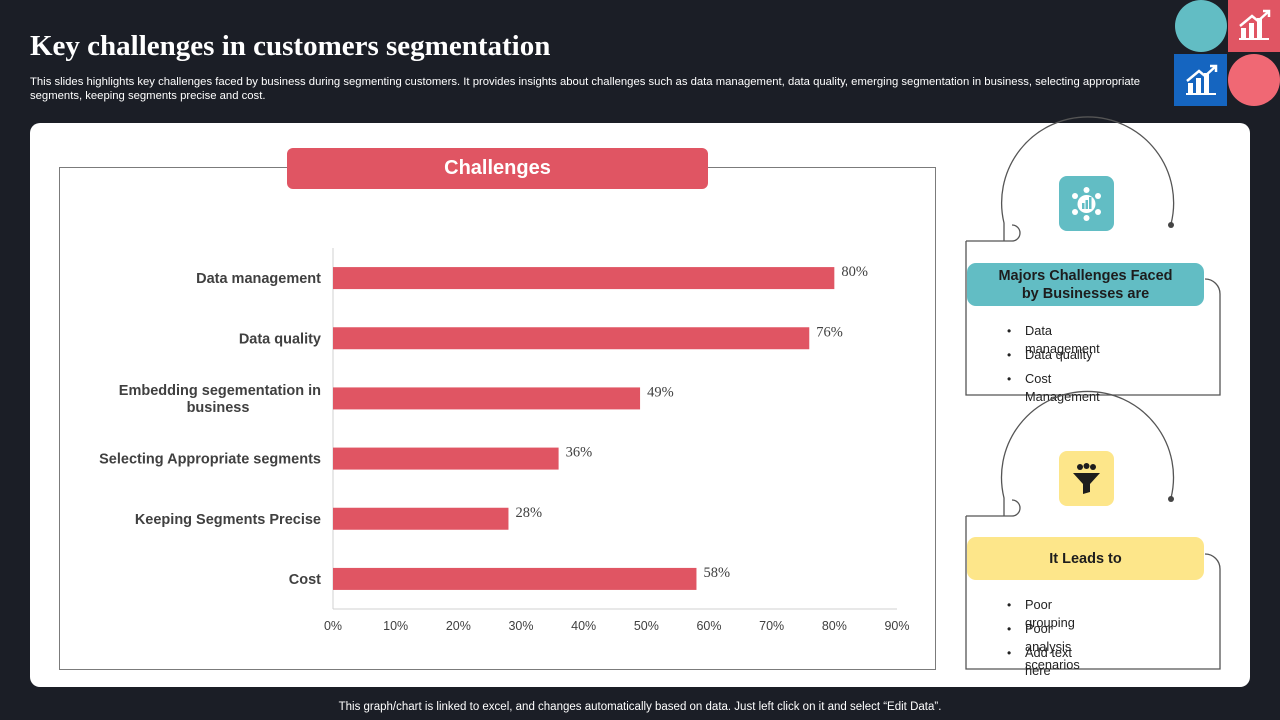 The image size is (1280, 720). What do you see at coordinates (228, 520) in the screenshot?
I see `category-label: Keeping Segments Precise` at bounding box center [228, 520].